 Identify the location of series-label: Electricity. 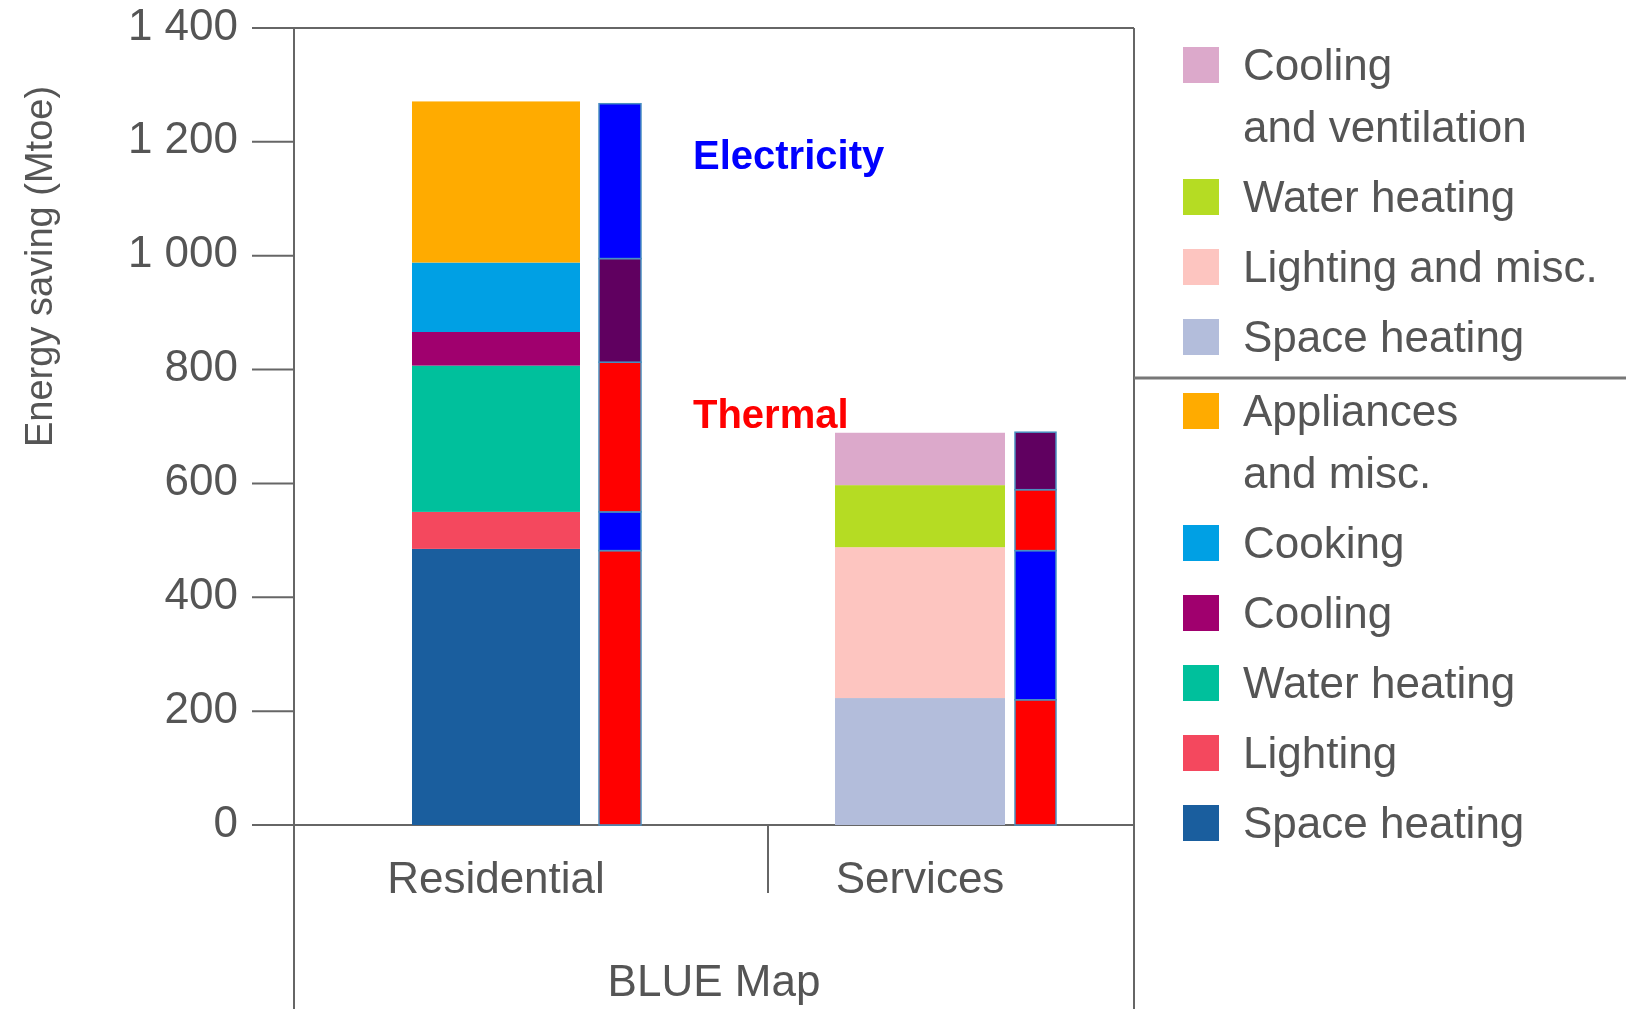
(789, 155).